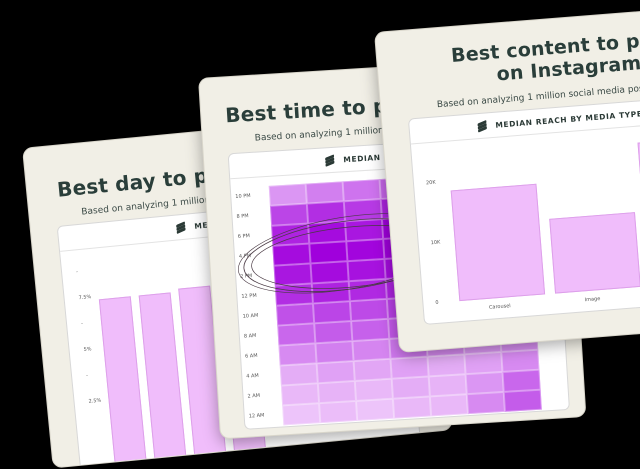 The height and width of the screenshot is (469, 640). I want to click on y-tick-label: 10 PM, so click(243, 196).